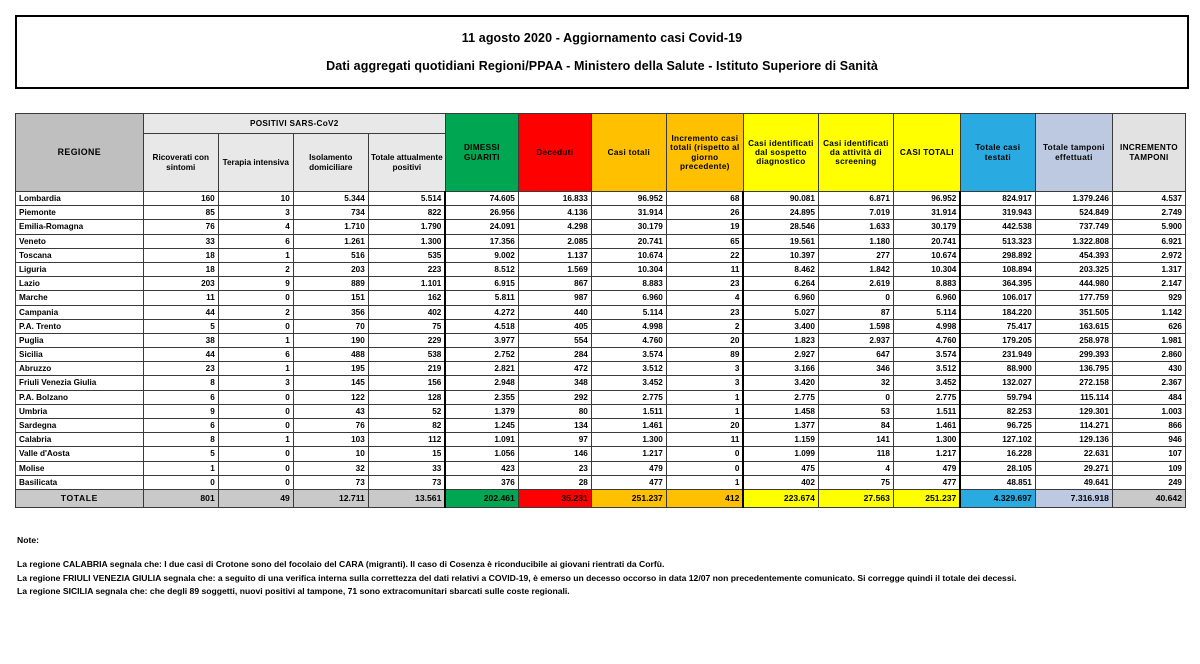  I want to click on data-cell: 402, so click(406, 312).